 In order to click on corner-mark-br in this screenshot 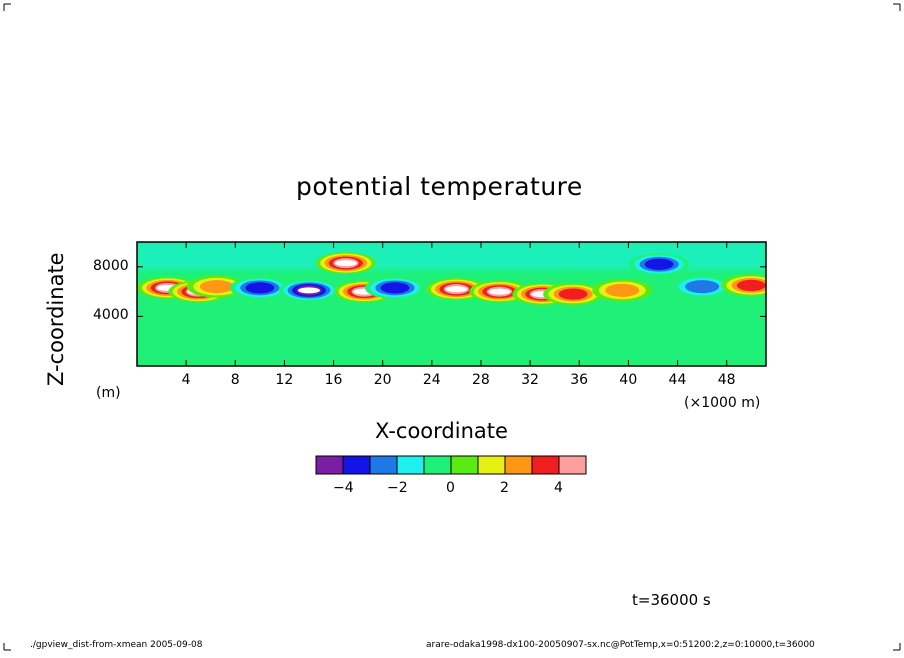, I will do `click(897, 647)`.